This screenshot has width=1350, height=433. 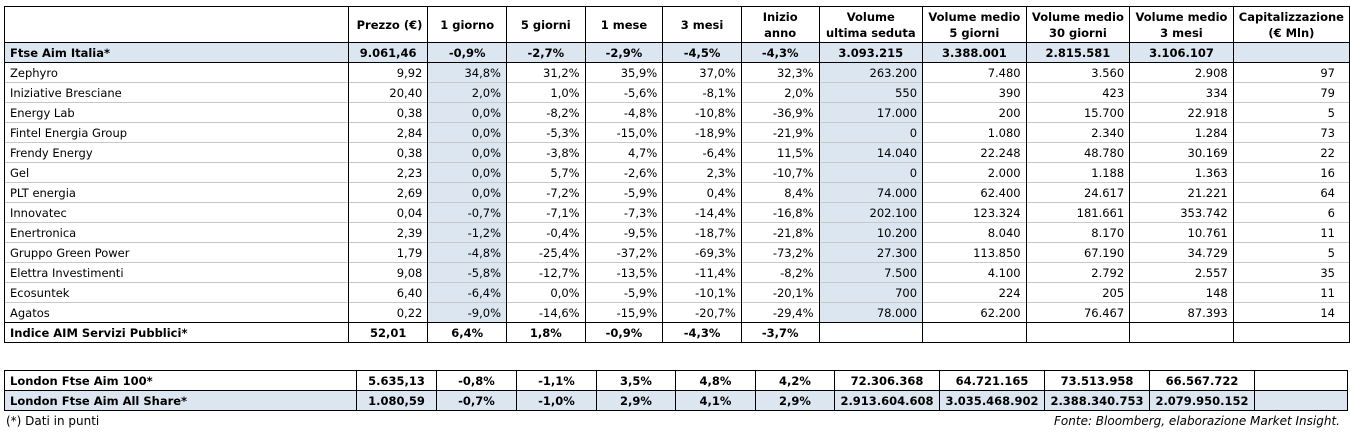 What do you see at coordinates (702, 212) in the screenshot?
I see `row-value-cell: -14,4%` at bounding box center [702, 212].